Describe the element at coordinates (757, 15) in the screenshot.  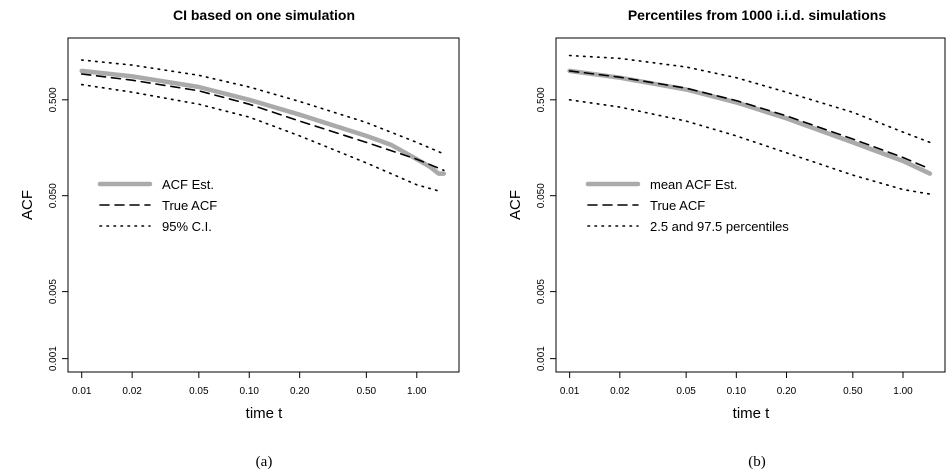
I see `chart-title: Percentiles from 1000 i.i.d. simulations` at that location.